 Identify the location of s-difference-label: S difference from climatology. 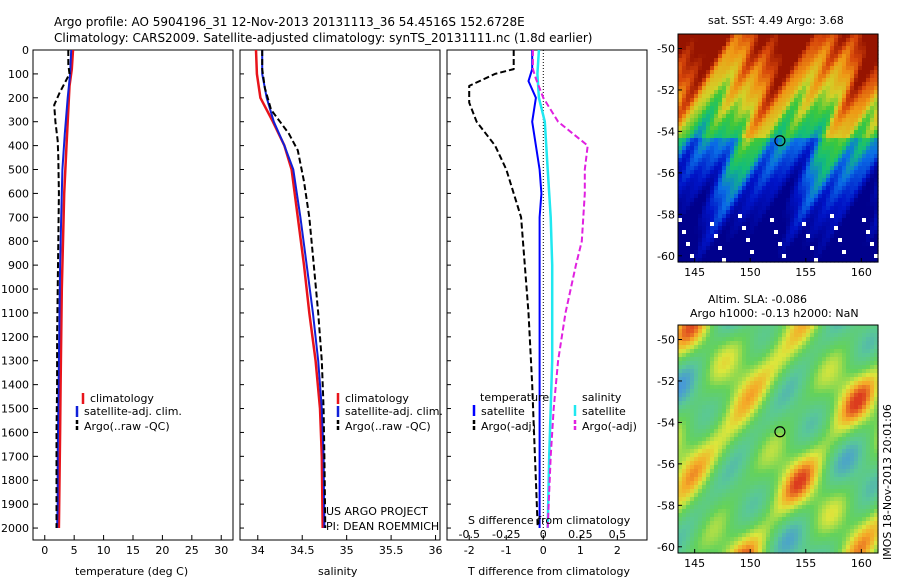
(549, 520).